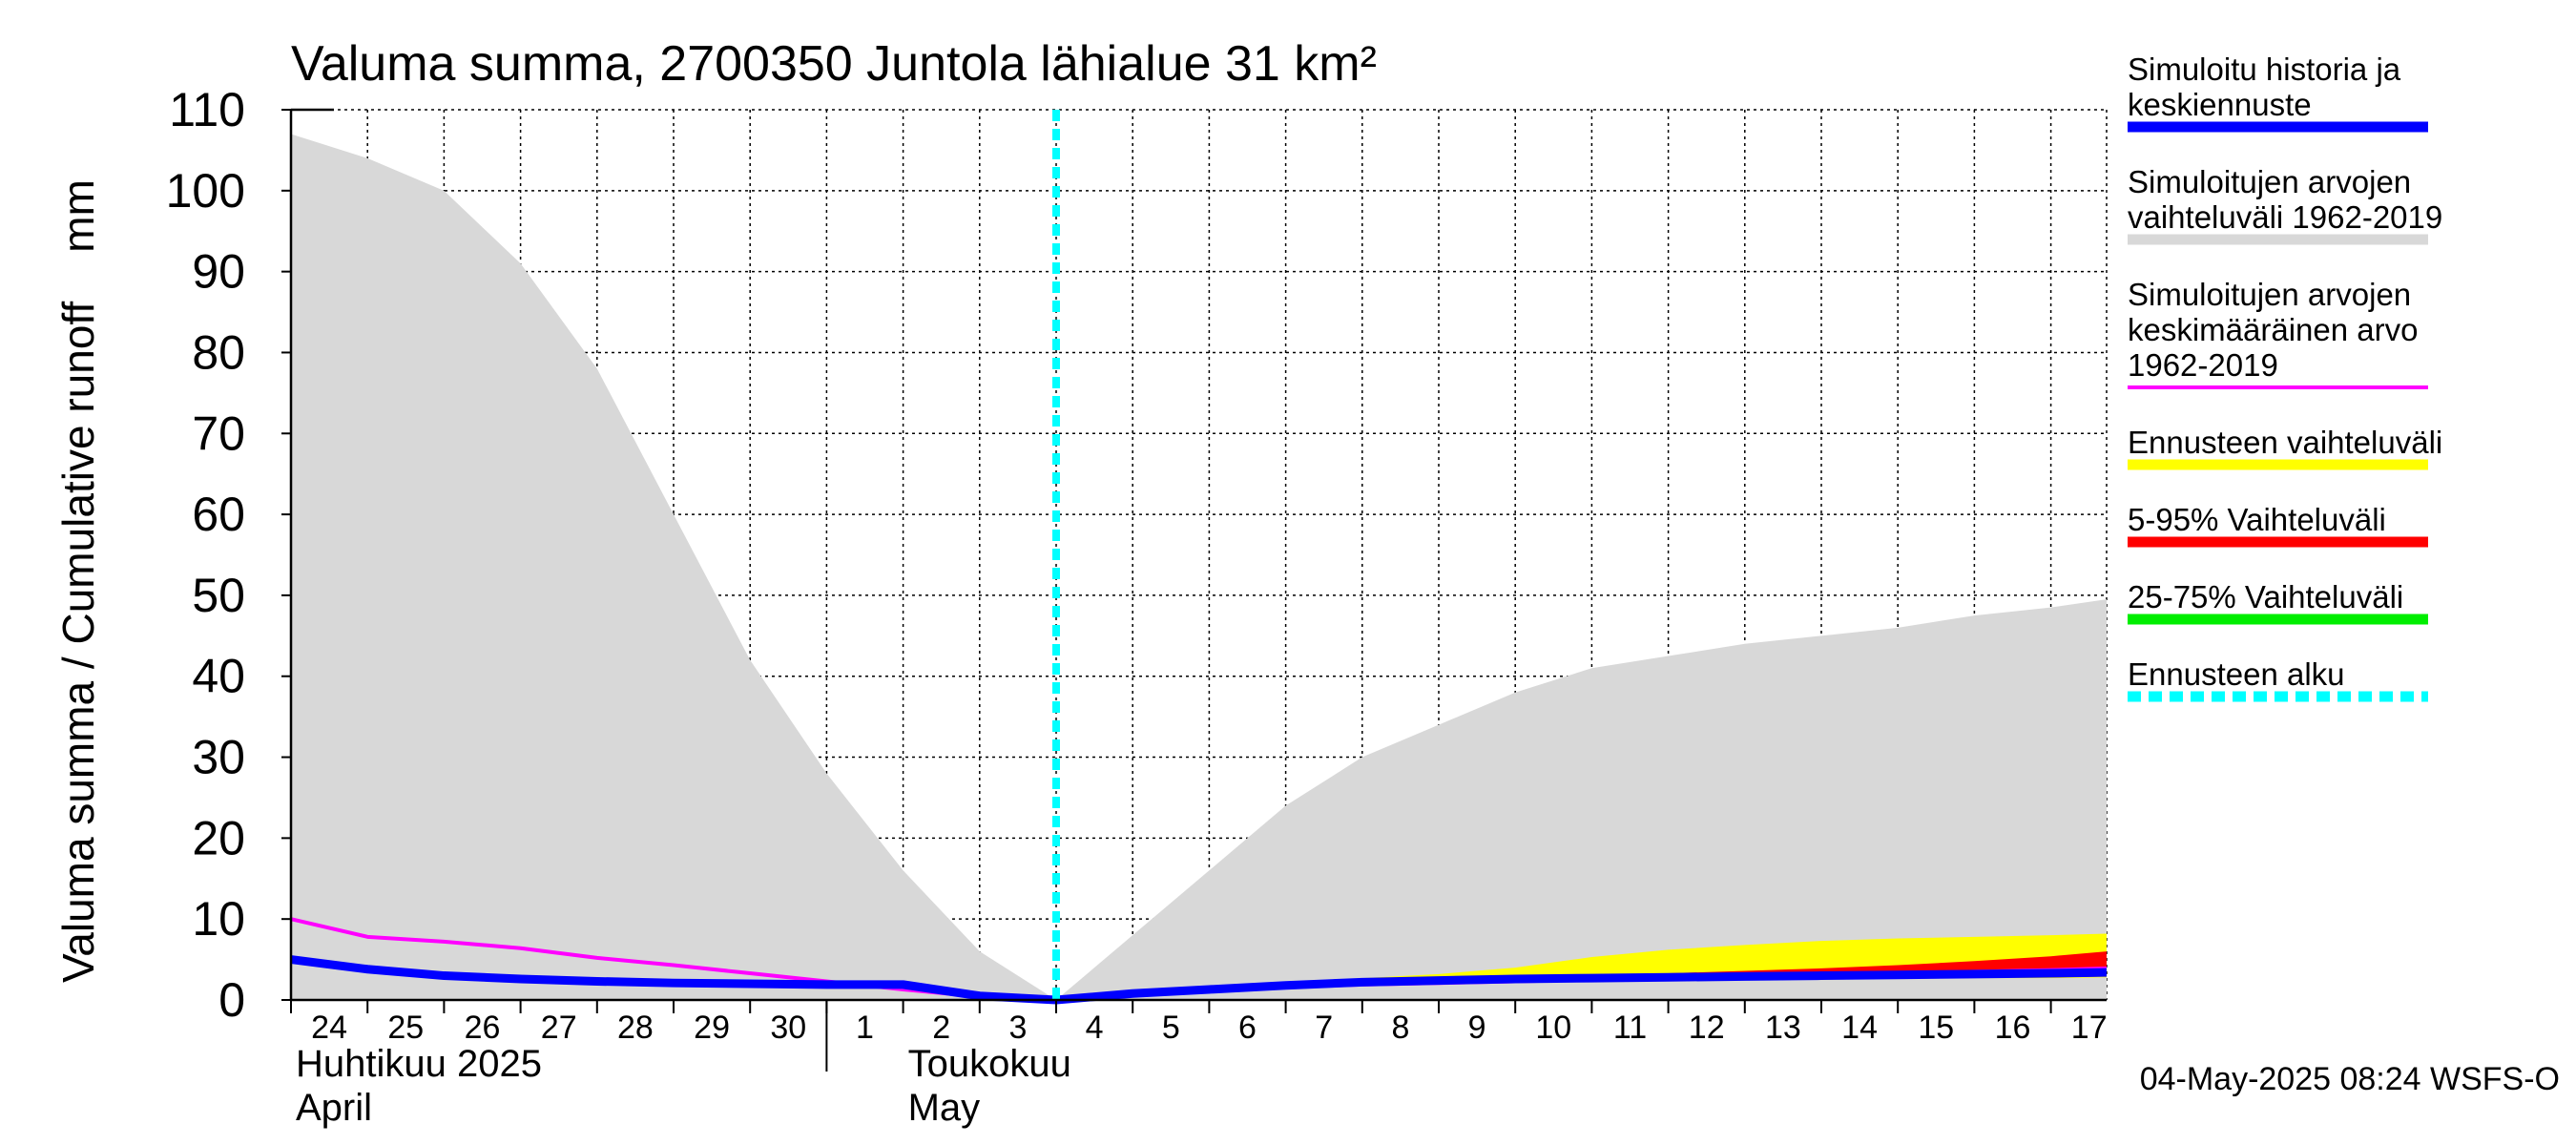 The height and width of the screenshot is (1145, 2576). Describe the element at coordinates (2236, 674) in the screenshot. I see `legend-label: Ennusteen alku` at that location.